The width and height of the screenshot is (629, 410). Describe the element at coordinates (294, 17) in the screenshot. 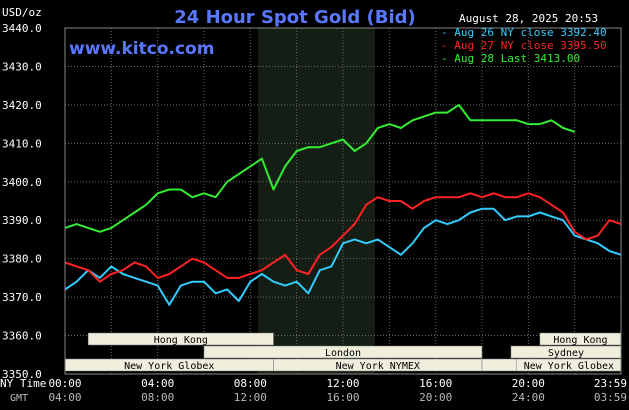

I see `chart-title: 24 Hour Spot Gold (Bid)` at that location.